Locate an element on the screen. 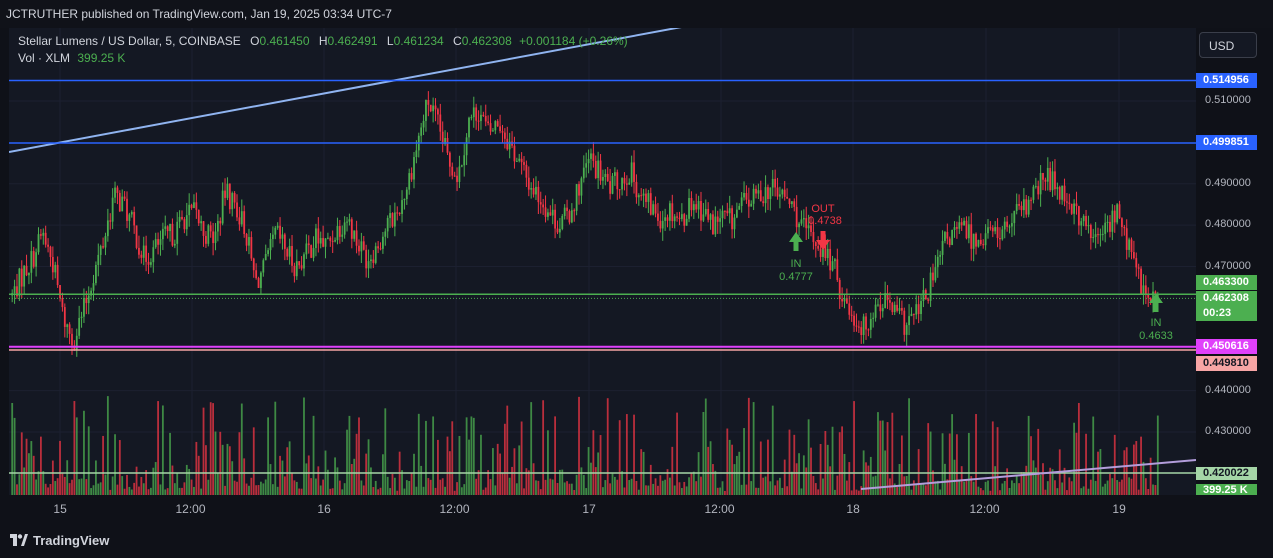  price-badge-volume-line: 0.420022 is located at coordinates (1226, 473).